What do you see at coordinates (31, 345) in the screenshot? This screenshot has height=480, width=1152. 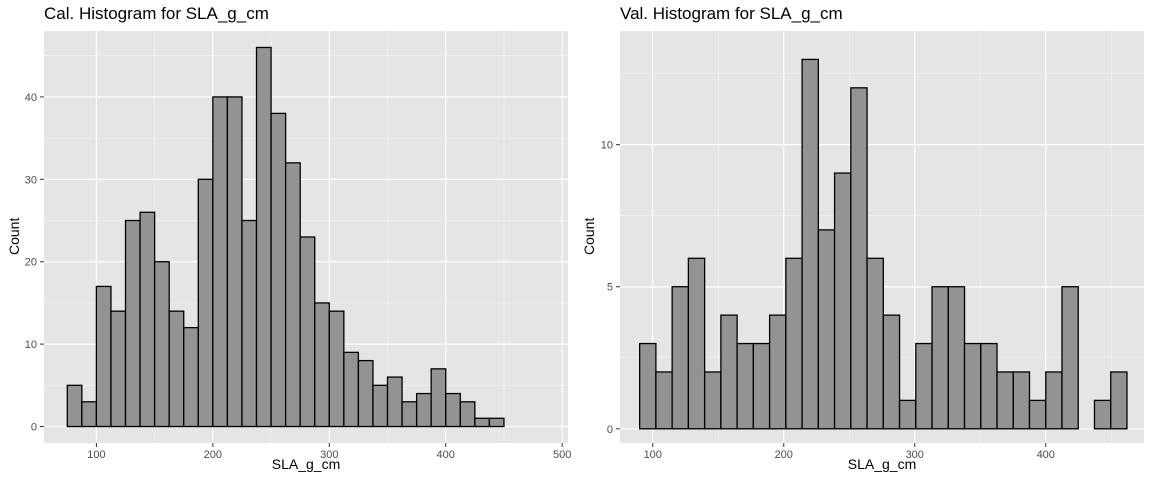 I see `cal-y-tick-label: 10` at bounding box center [31, 345].